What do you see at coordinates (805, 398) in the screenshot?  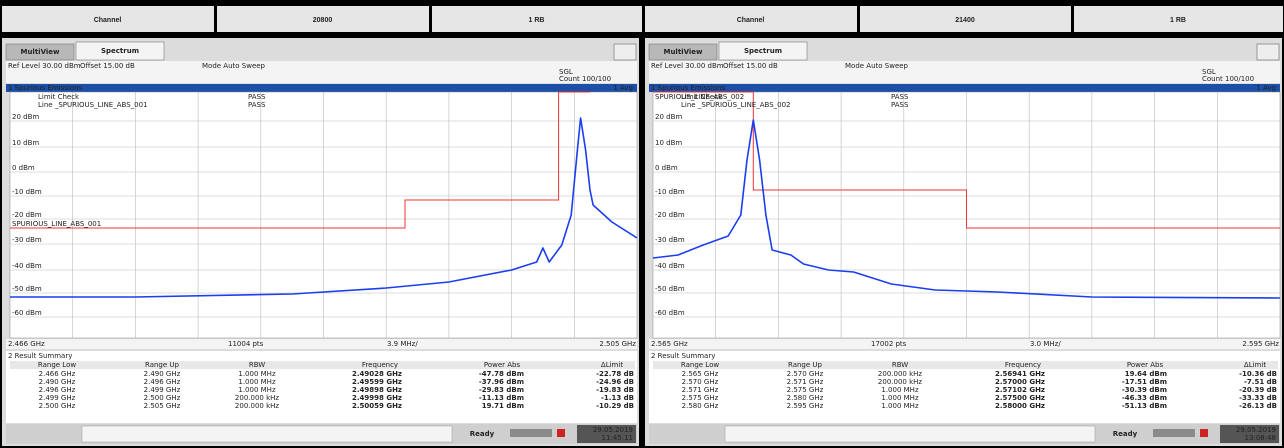 I see `summary-cell: 2.580 GHz` at bounding box center [805, 398].